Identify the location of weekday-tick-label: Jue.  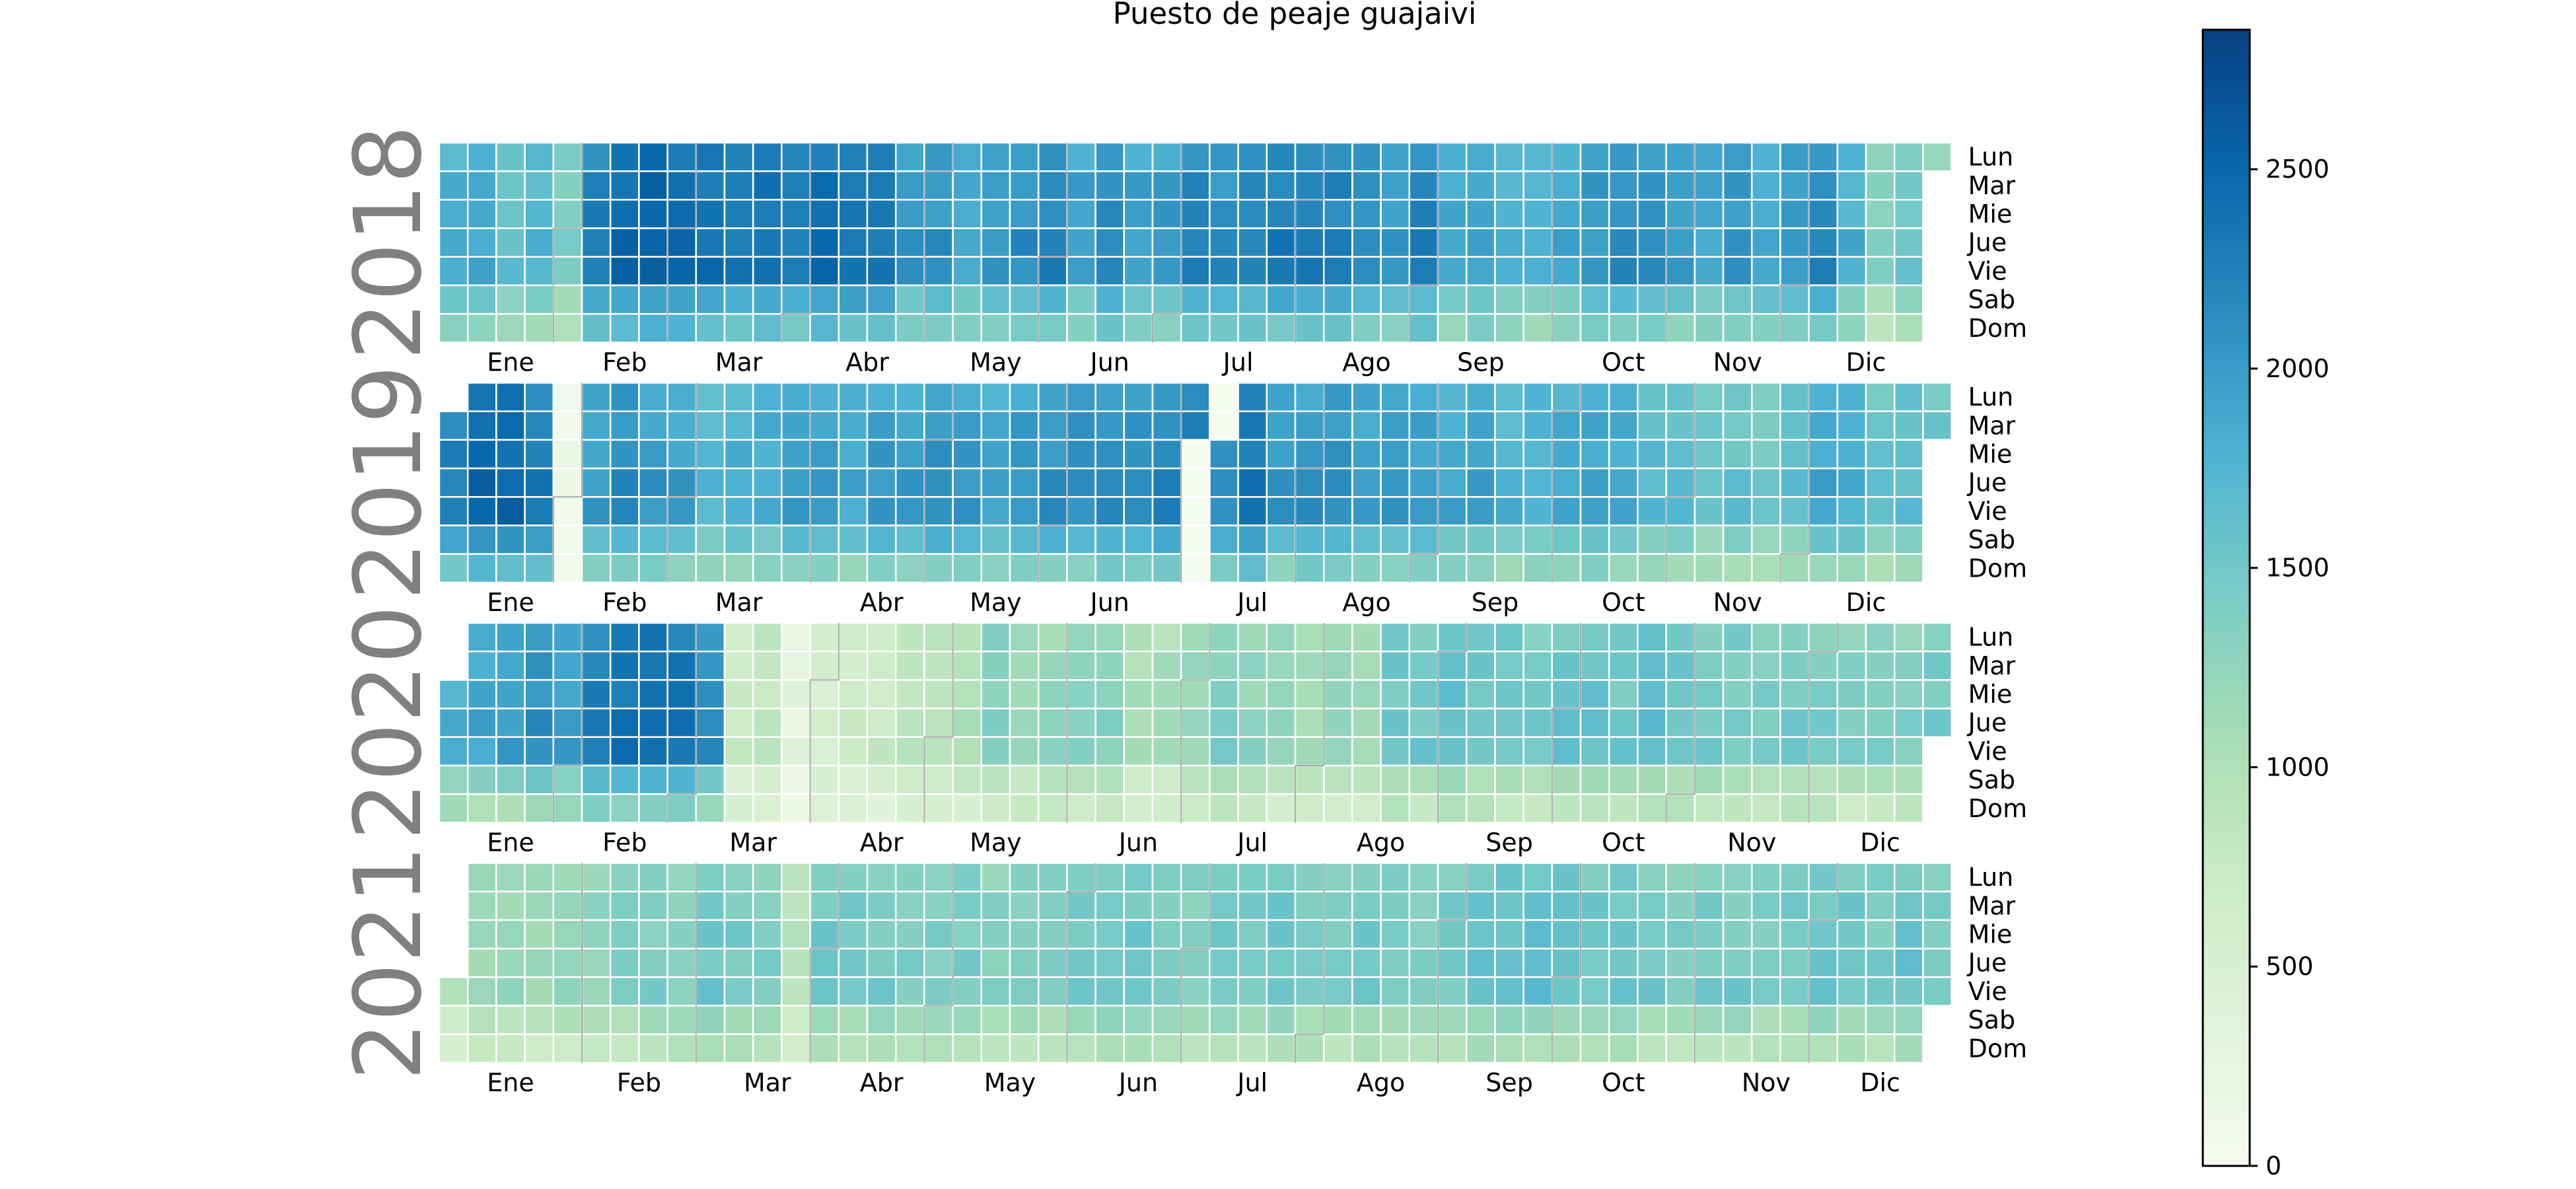
(1987, 963).